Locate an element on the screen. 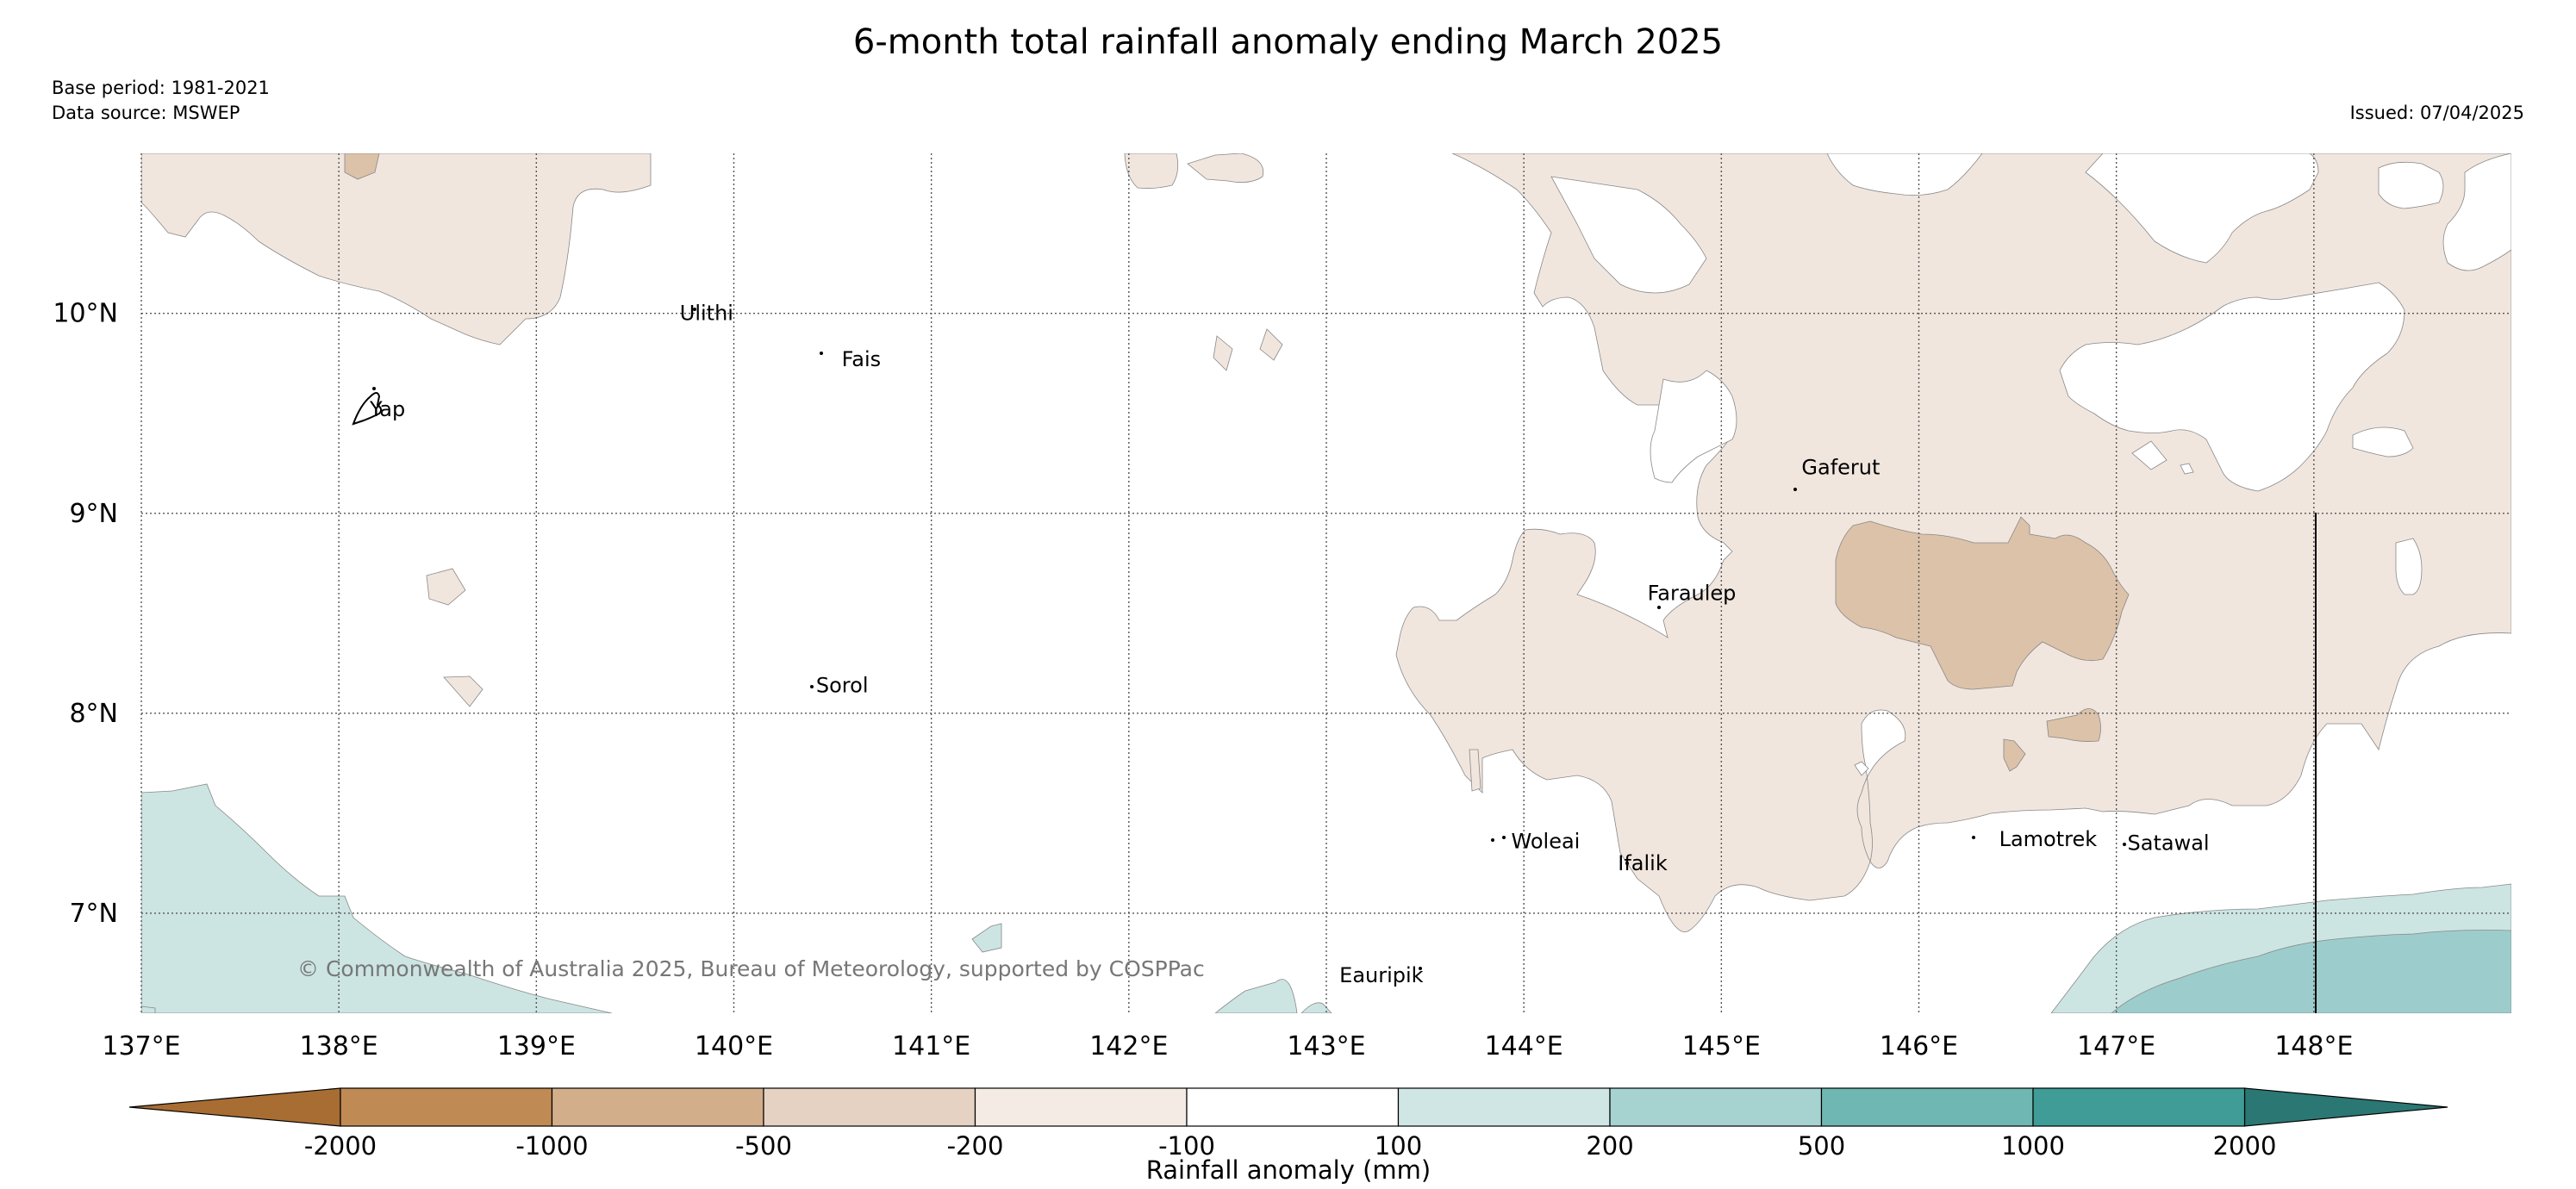  longitude-tick-label: 138°E is located at coordinates (339, 1046).